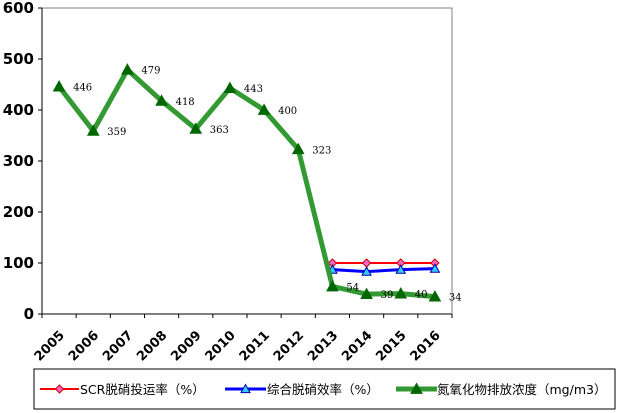 The image size is (621, 413). What do you see at coordinates (18, 161) in the screenshot?
I see `y-tick-label: 300` at bounding box center [18, 161].